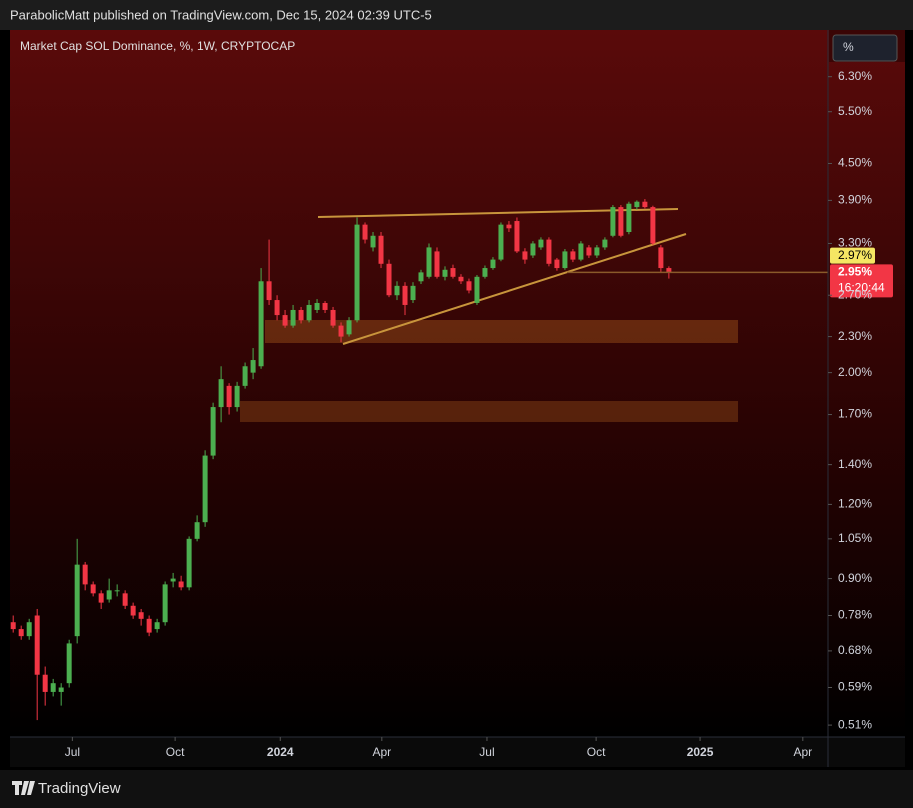 This screenshot has height=808, width=913. Describe the element at coordinates (855, 76) in the screenshot. I see `y-tick-label: 6.30%` at that location.